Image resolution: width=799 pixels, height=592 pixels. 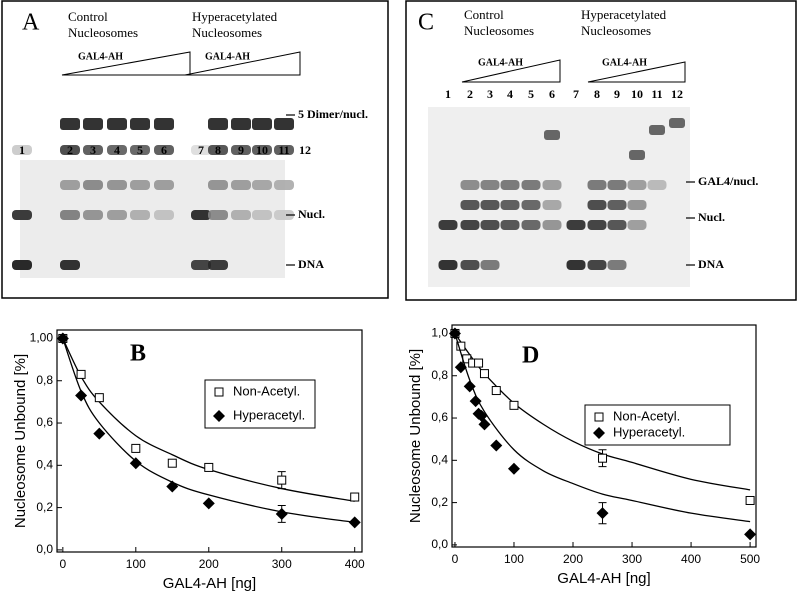 I want to click on lane-number: 12, so click(x=305, y=150).